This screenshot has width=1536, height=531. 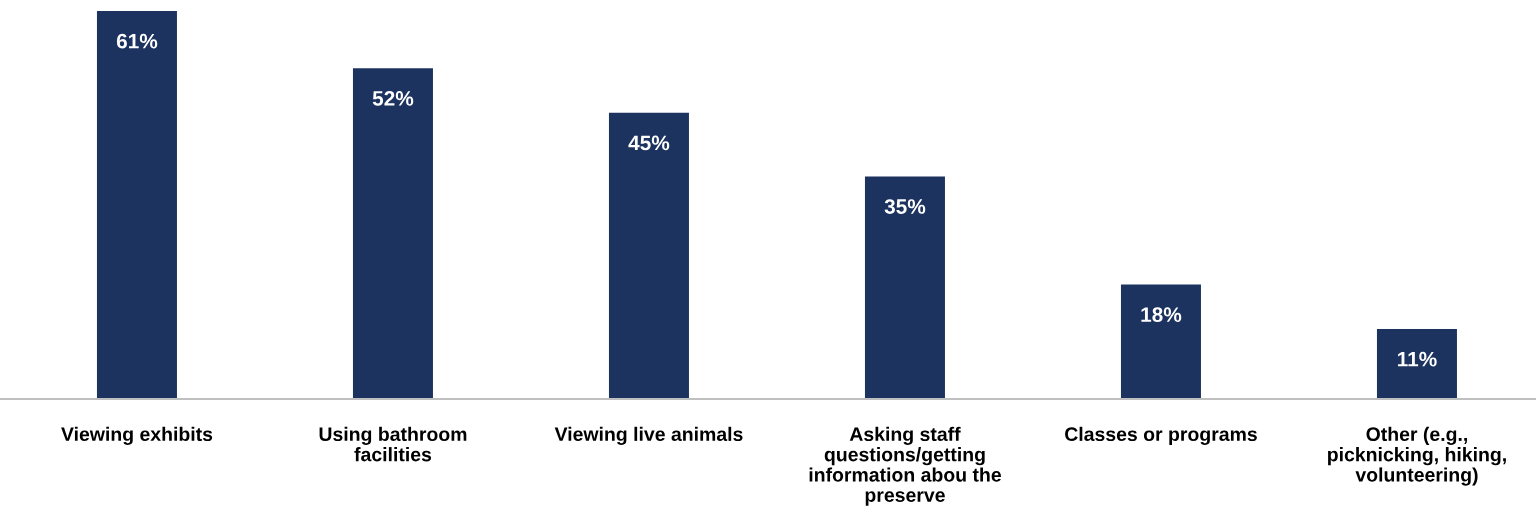 What do you see at coordinates (905, 206) in the screenshot?
I see `data-label: 35%` at bounding box center [905, 206].